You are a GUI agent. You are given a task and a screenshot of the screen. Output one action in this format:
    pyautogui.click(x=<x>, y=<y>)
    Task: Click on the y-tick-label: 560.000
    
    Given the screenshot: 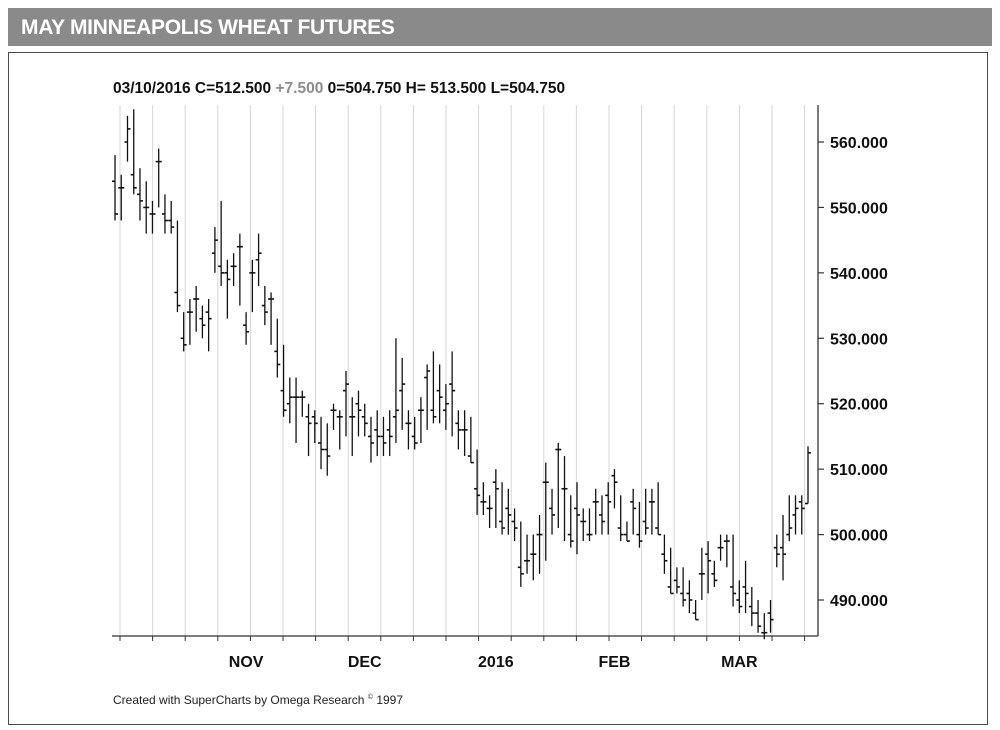 What is the action you would take?
    pyautogui.click(x=859, y=143)
    